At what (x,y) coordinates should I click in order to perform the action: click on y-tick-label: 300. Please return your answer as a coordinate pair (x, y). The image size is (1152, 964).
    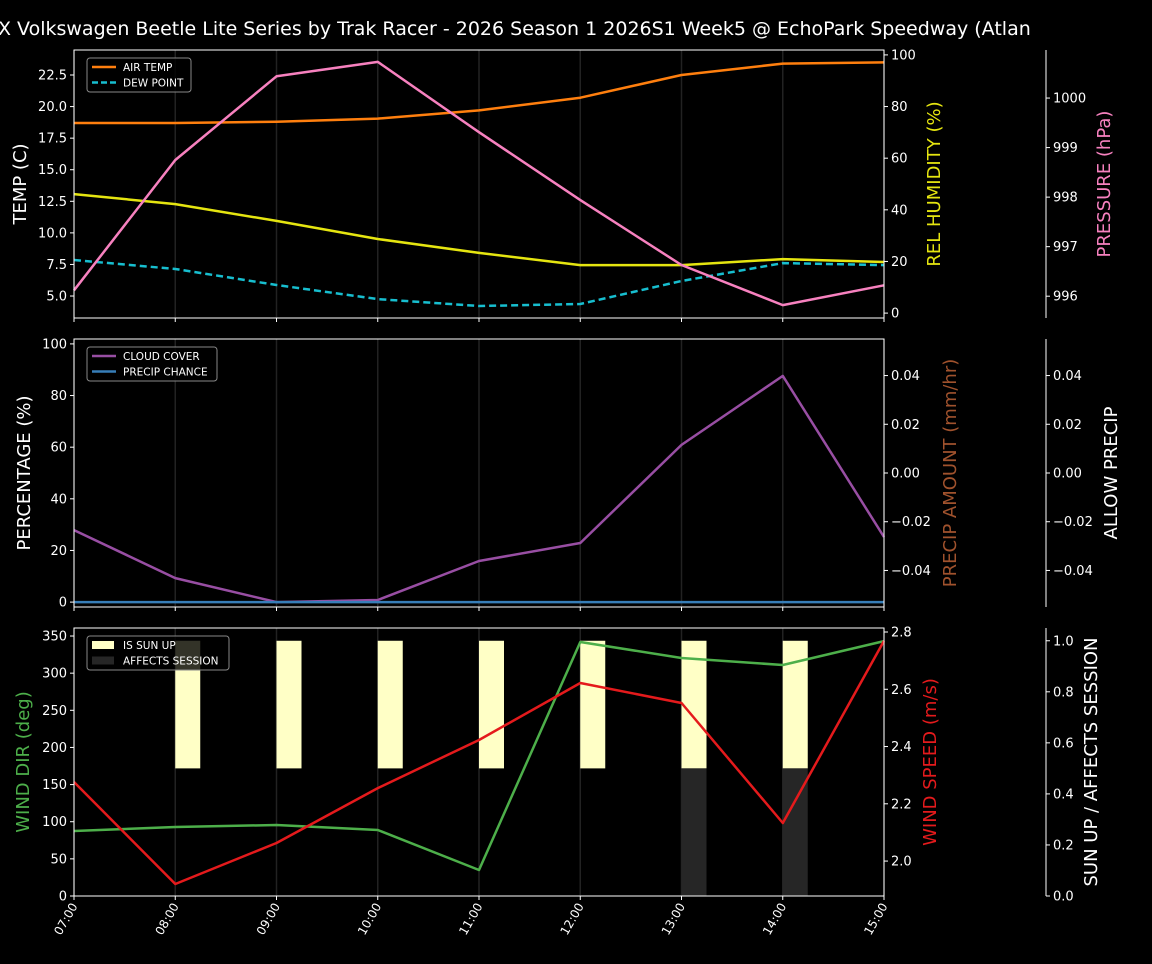
    Looking at the image, I should click on (54, 674).